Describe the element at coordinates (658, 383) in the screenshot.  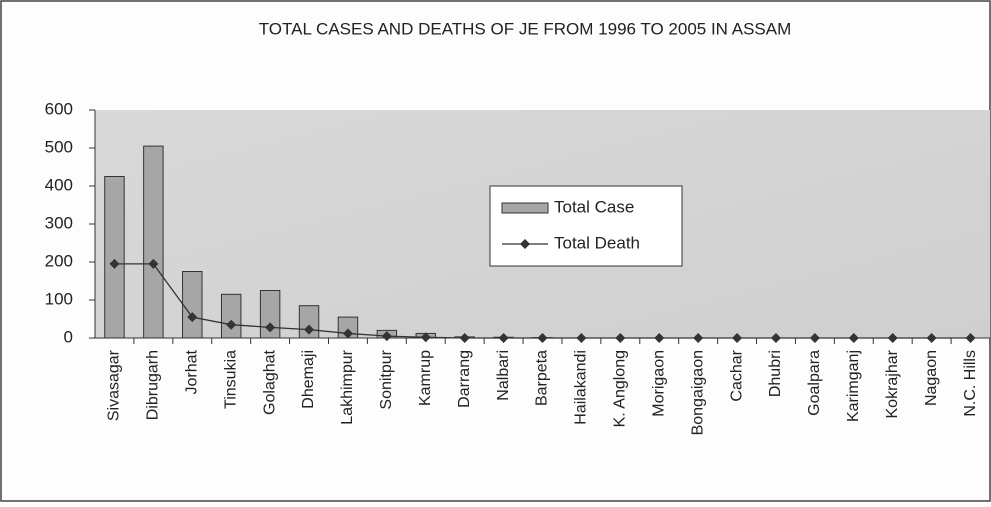
I see `x-tick-label: Morigaon` at that location.